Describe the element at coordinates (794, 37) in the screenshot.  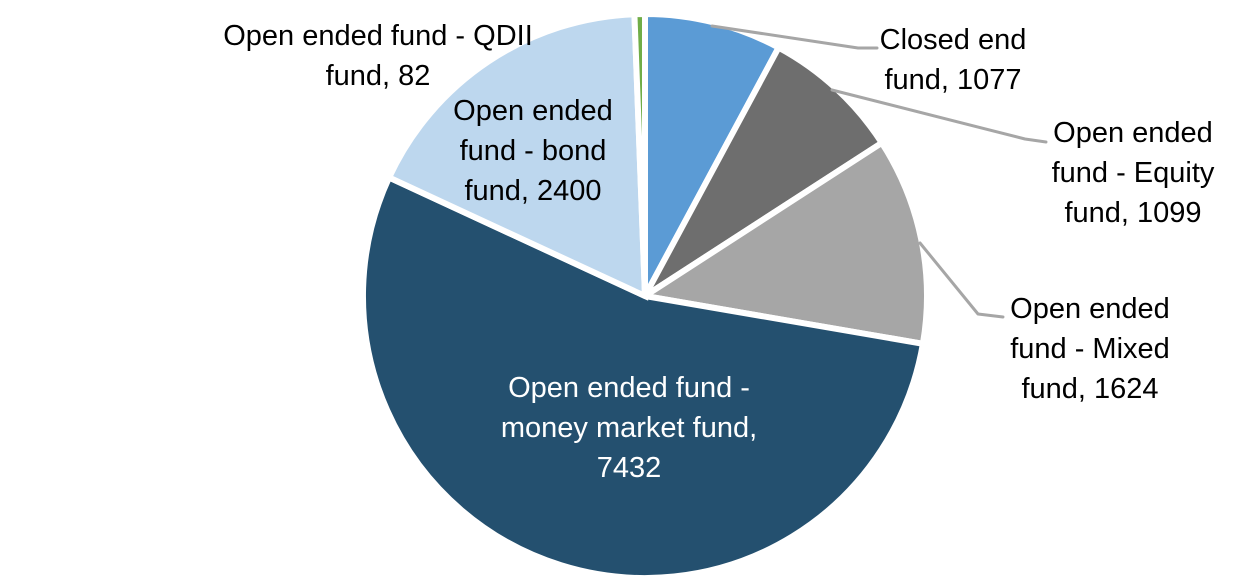
I see `leader-line-closed-end-fund` at that location.